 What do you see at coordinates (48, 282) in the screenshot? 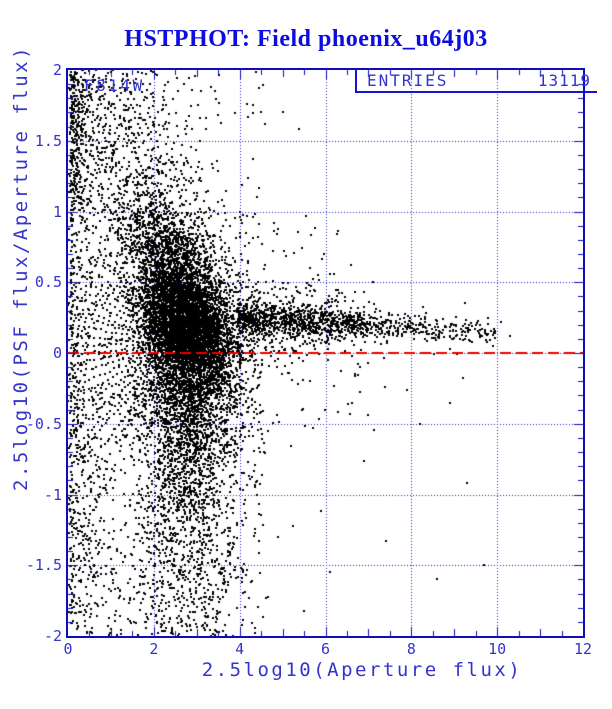
I see `y-tick-label: 0.5` at bounding box center [48, 282].